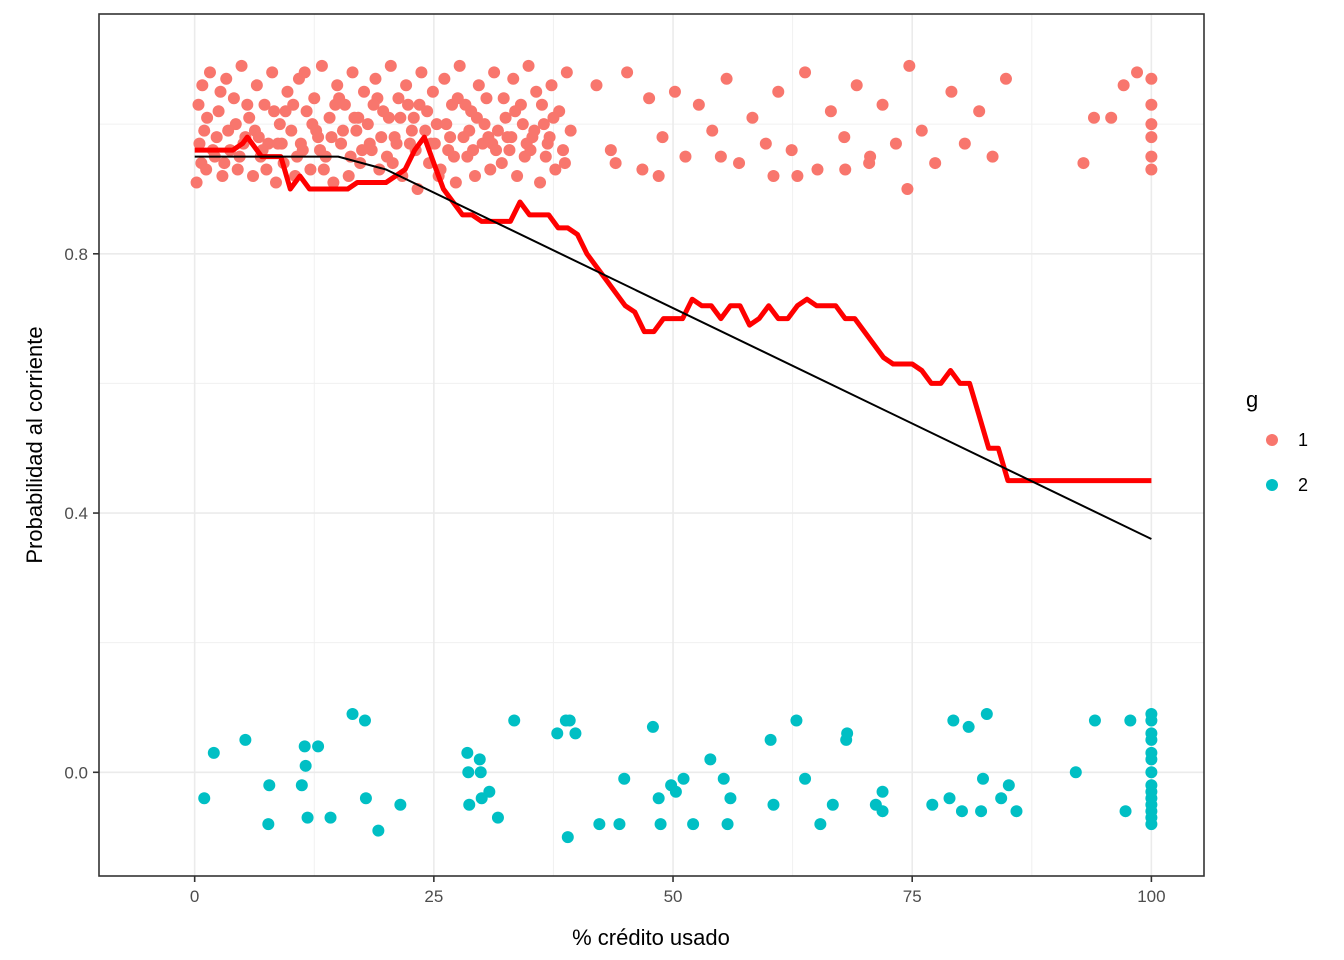 This screenshot has width=1344, height=960. Describe the element at coordinates (1287, 485) in the screenshot. I see `legend-entry-2: 2` at that location.